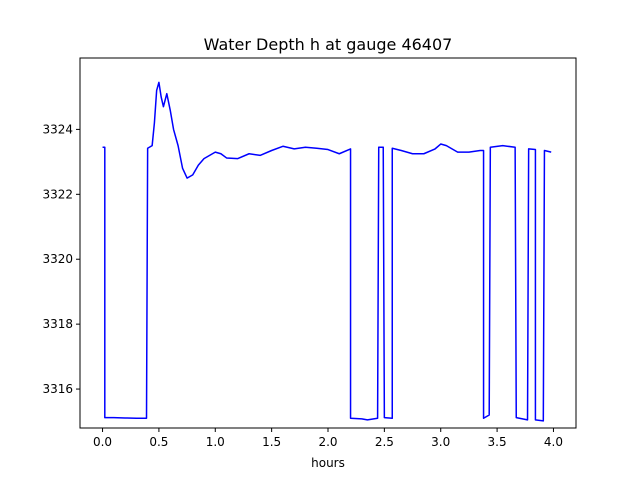 This screenshot has width=640, height=480. Describe the element at coordinates (102, 442) in the screenshot. I see `x-tick-label: 0.0` at that location.